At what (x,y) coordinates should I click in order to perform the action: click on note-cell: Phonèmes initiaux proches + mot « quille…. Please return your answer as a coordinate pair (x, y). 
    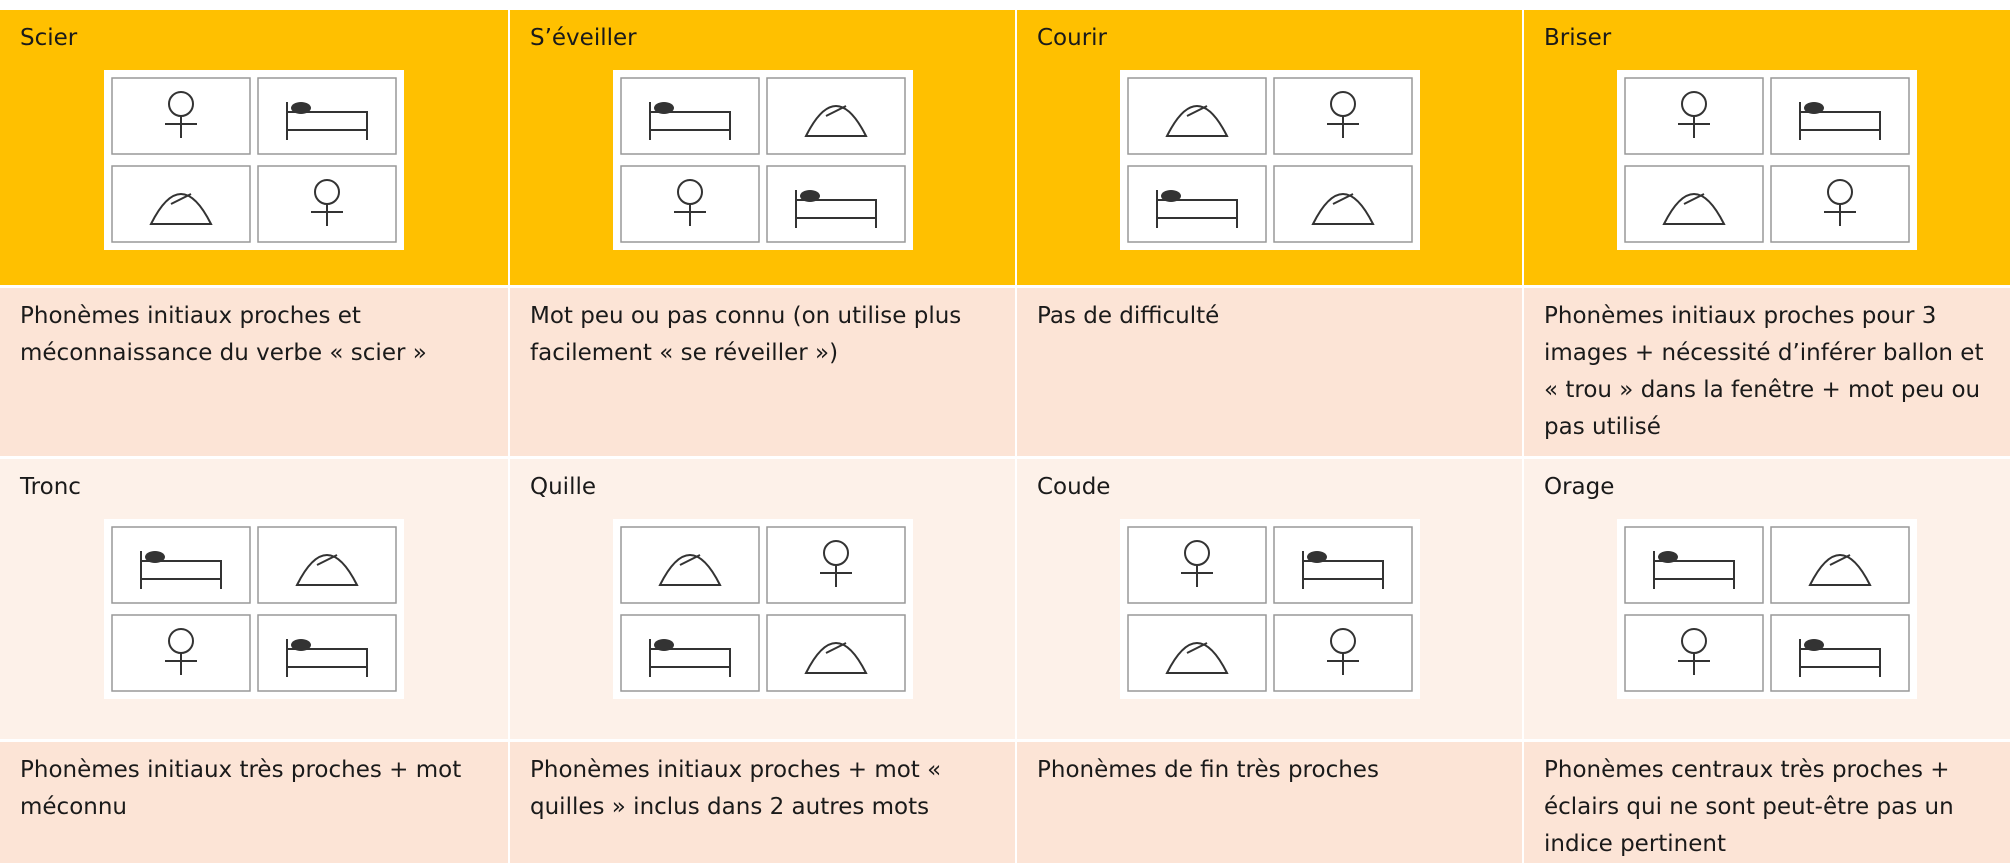
    Looking at the image, I should click on (762, 802).